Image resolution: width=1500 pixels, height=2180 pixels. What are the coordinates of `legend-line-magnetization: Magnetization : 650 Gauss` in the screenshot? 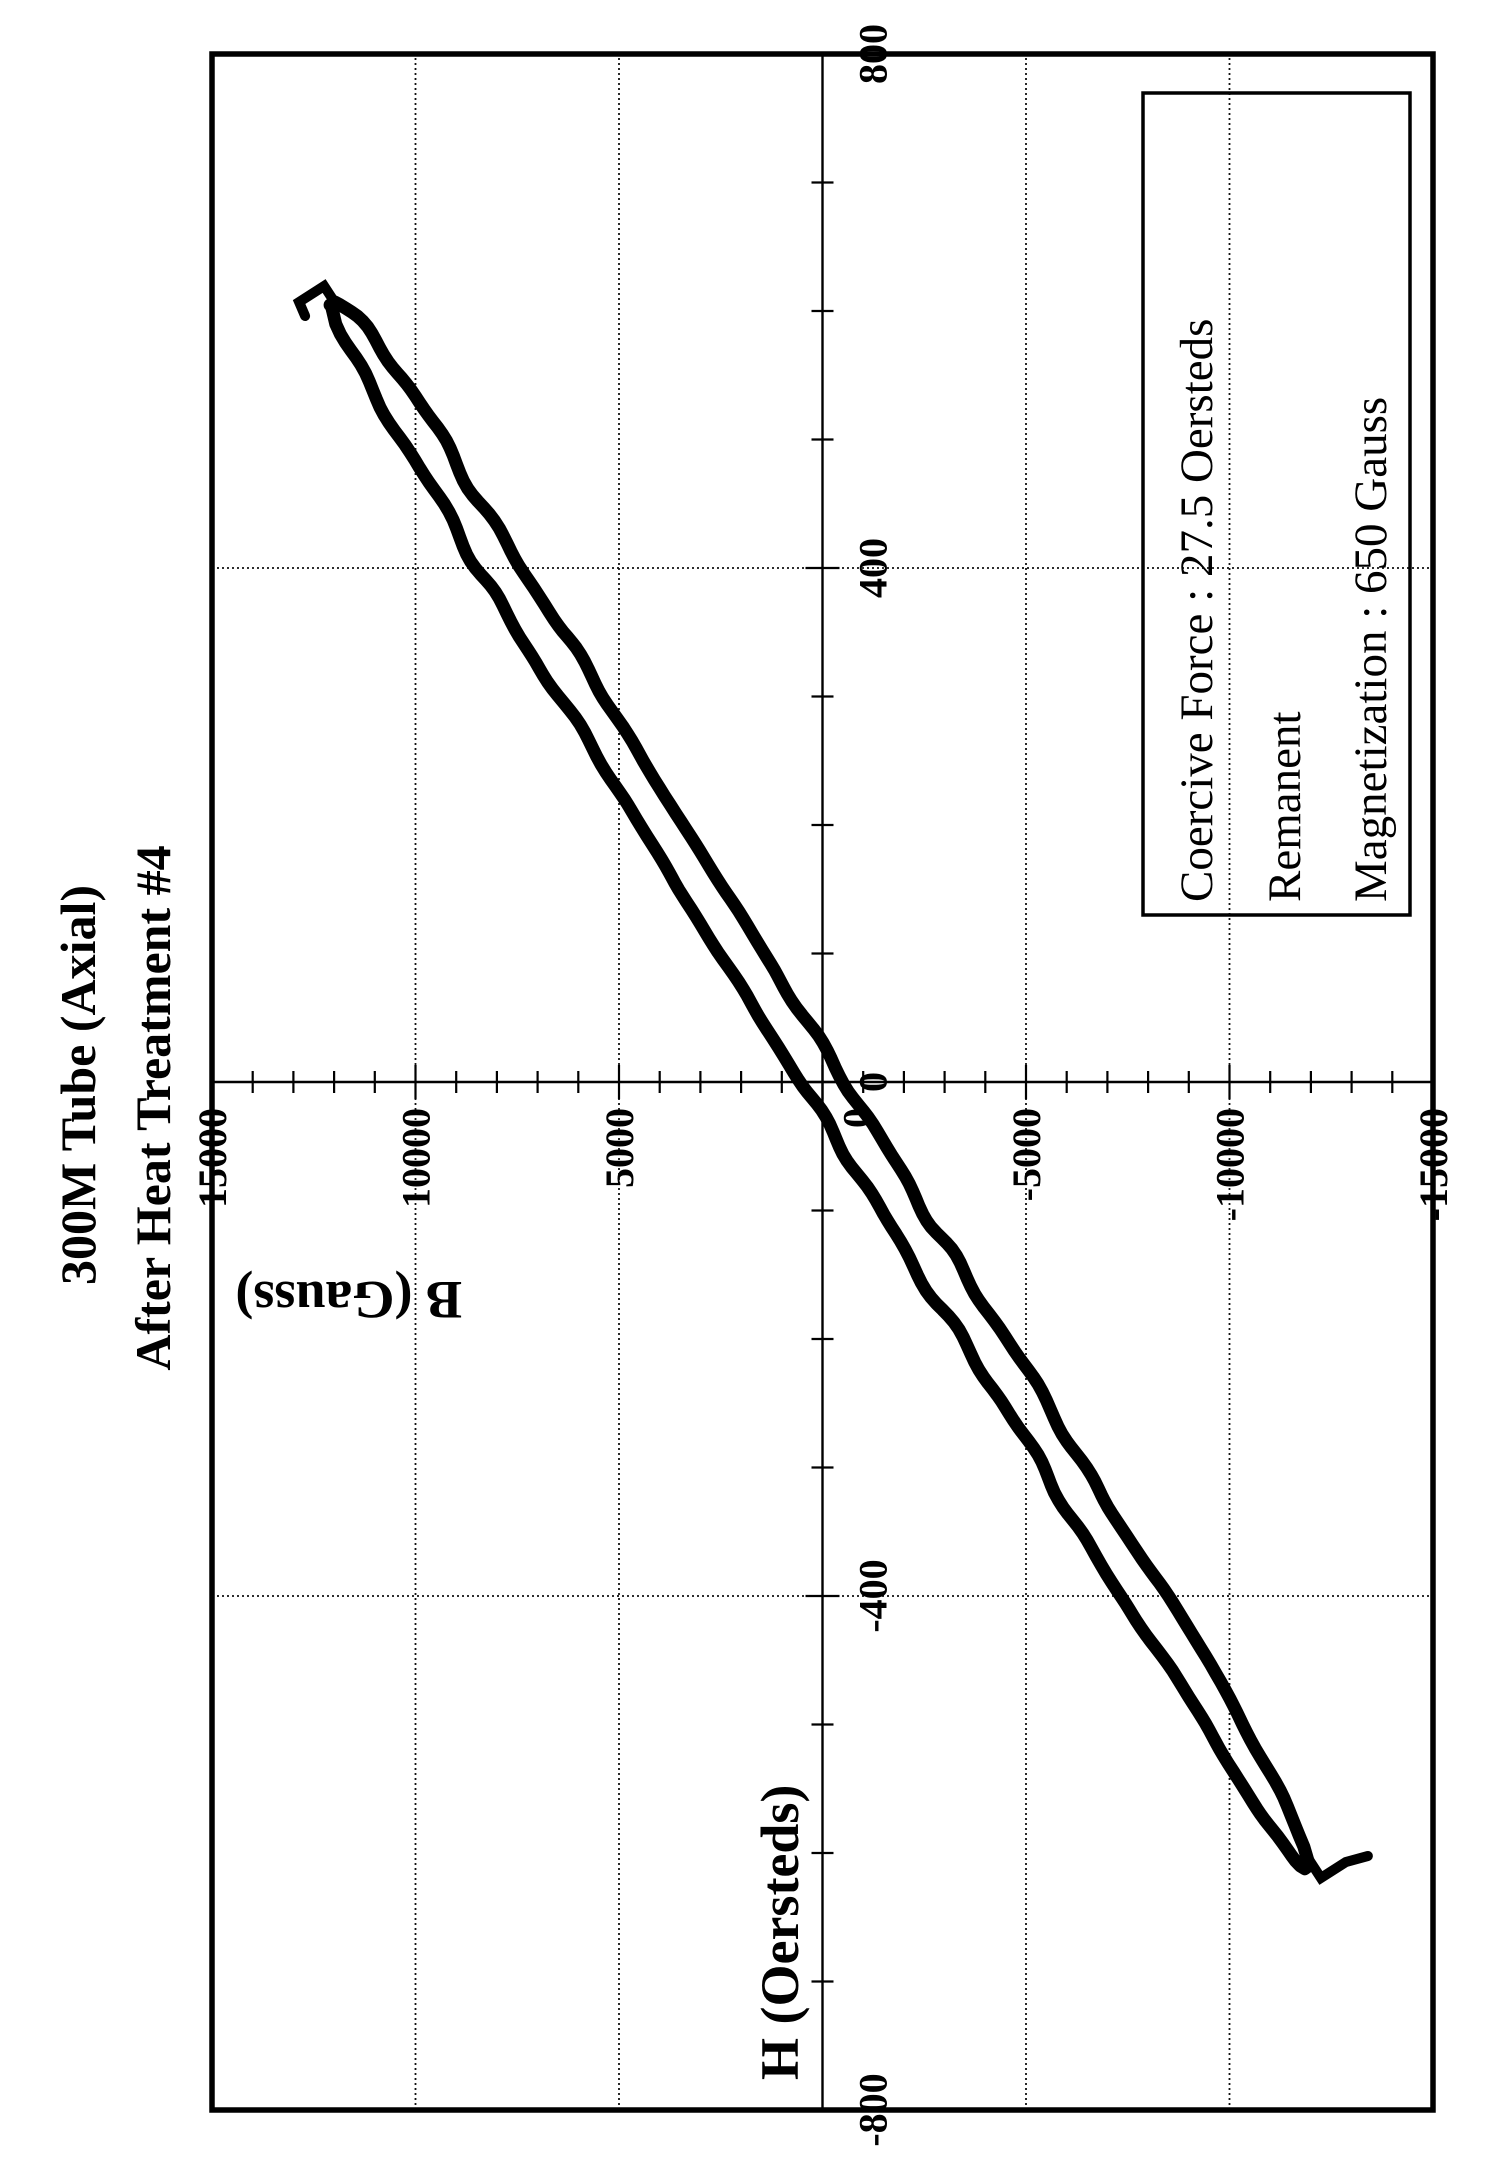 It's located at (1371, 649).